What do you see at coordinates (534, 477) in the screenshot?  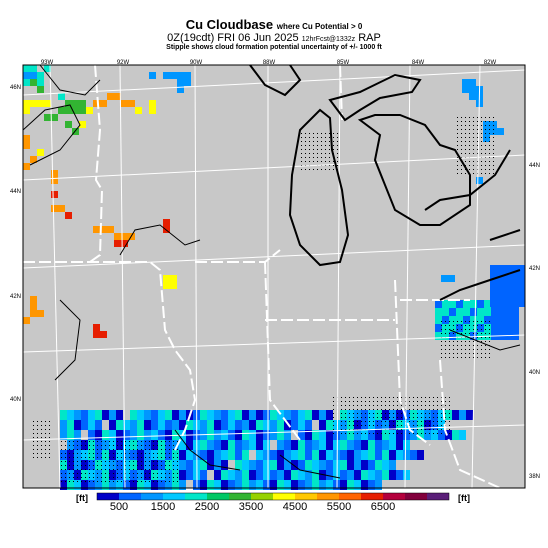 I see `lat-label-right: 38N` at bounding box center [534, 477].